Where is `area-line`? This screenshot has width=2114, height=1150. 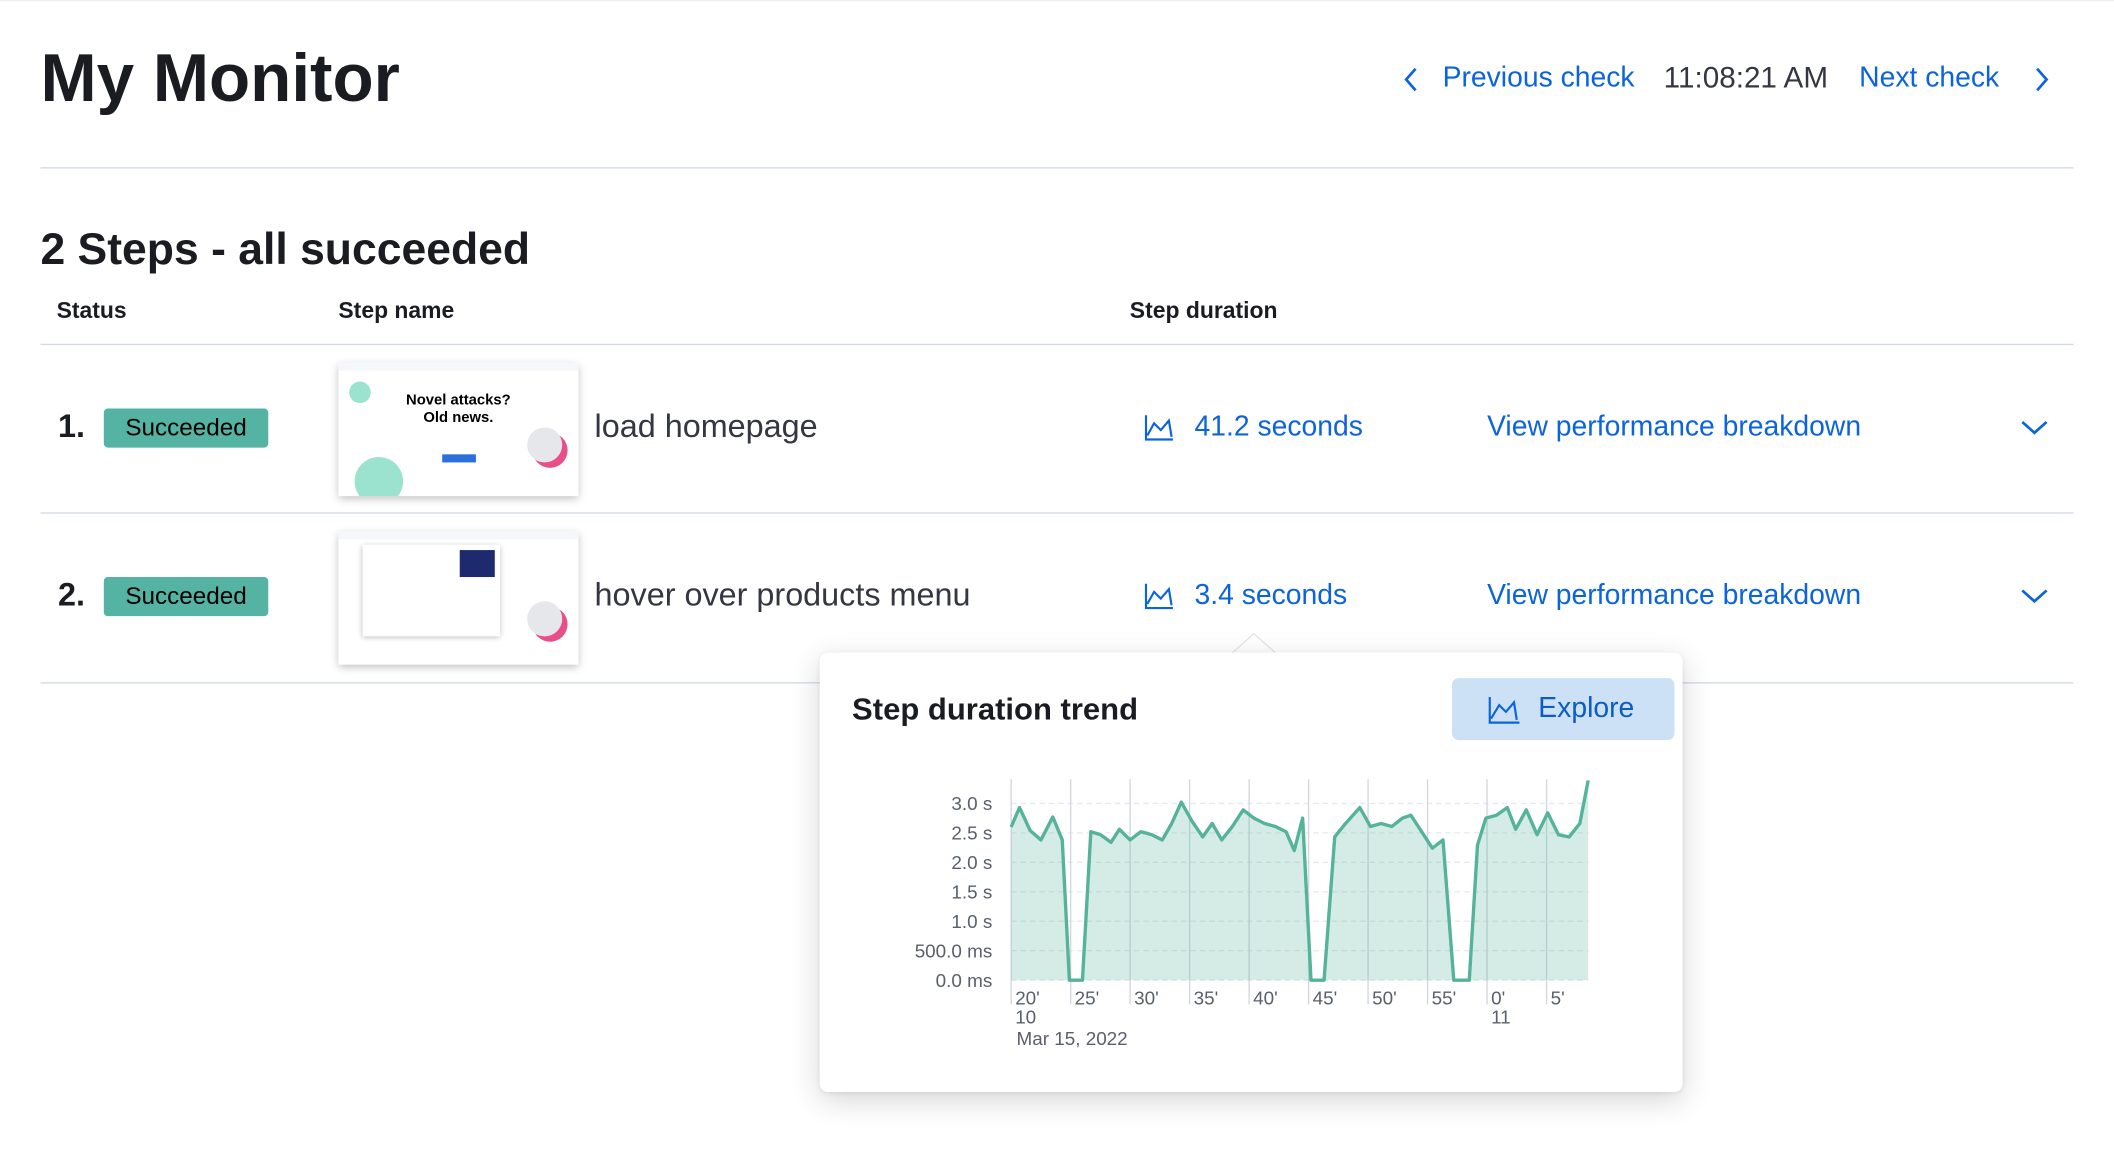 area-line is located at coordinates (1299, 881).